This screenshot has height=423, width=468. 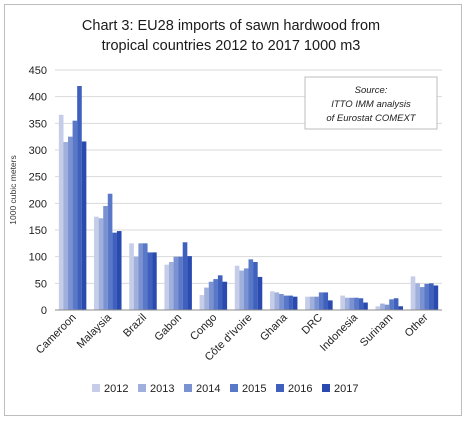 I want to click on annotation-line-2: ITTO IMM analysis, so click(x=371, y=104).